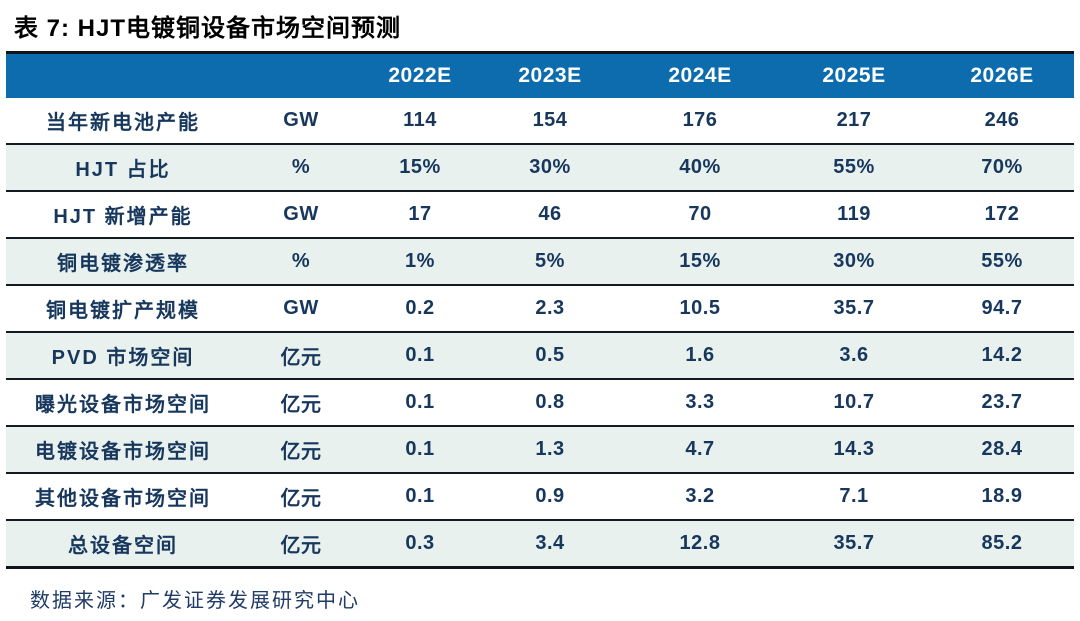  I want to click on row-value: 3.2, so click(700, 496).